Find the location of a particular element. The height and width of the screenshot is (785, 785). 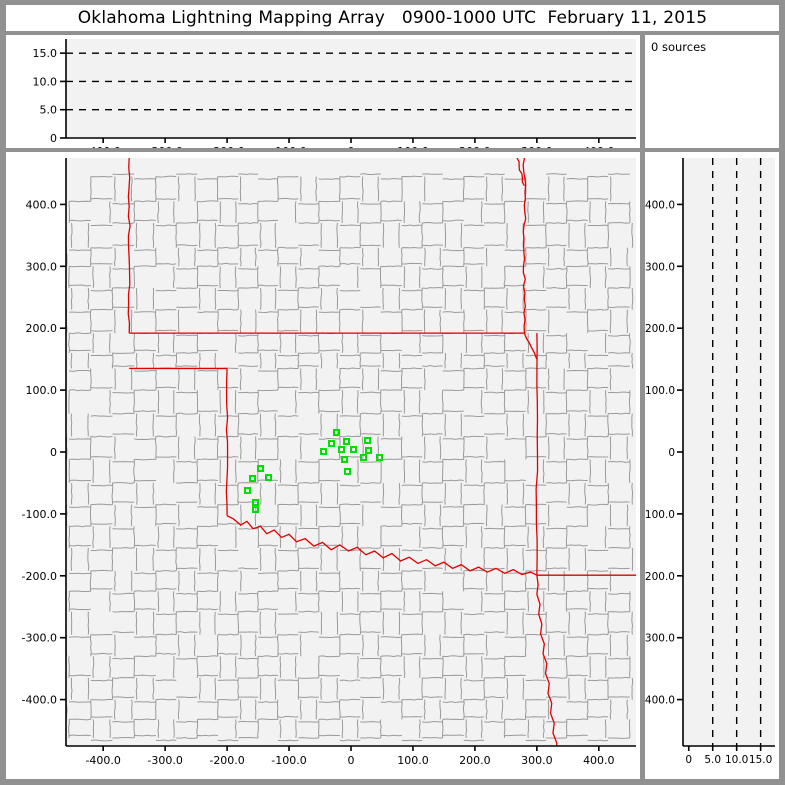

sources-count-label: 0 sources is located at coordinates (679, 47).